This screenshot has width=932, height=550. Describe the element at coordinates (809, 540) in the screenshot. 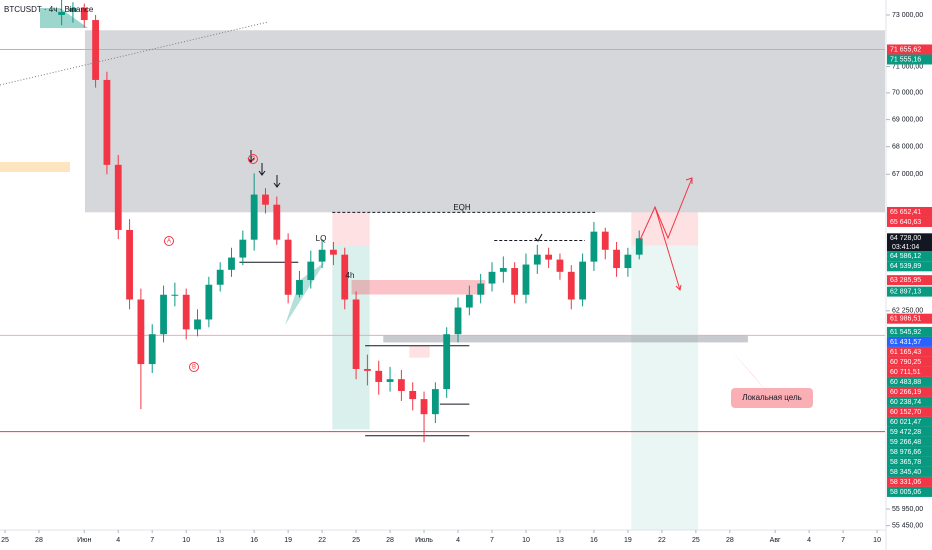

I see `x-tick-label: 4` at that location.